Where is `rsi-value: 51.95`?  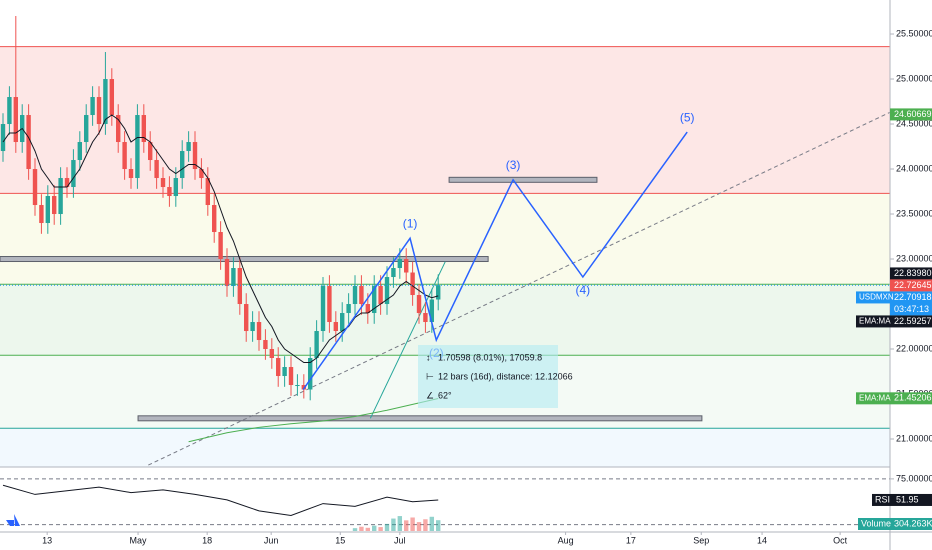
rsi-value: 51.95 is located at coordinates (907, 499).